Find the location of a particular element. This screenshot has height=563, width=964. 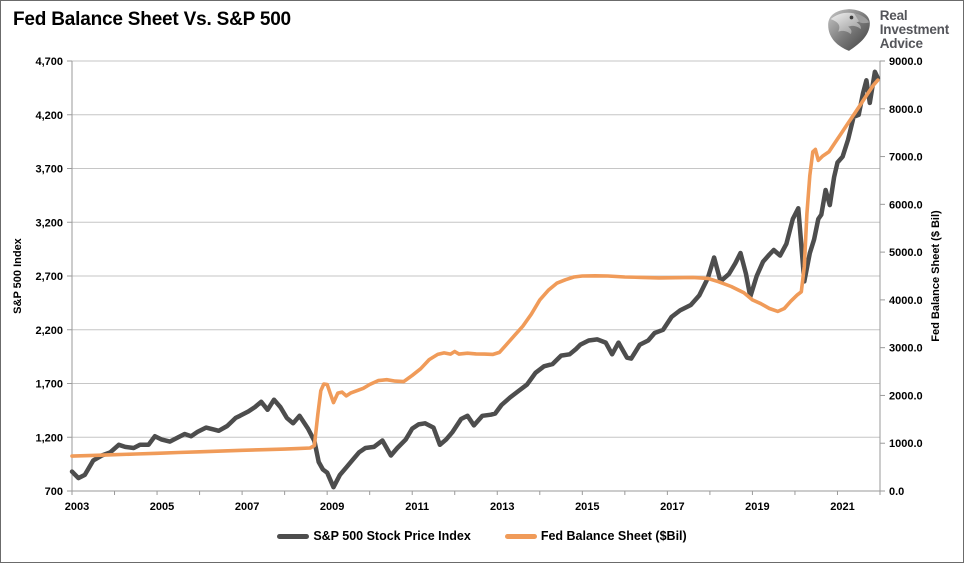

svg-text: 0.0 is located at coordinates (896, 492).